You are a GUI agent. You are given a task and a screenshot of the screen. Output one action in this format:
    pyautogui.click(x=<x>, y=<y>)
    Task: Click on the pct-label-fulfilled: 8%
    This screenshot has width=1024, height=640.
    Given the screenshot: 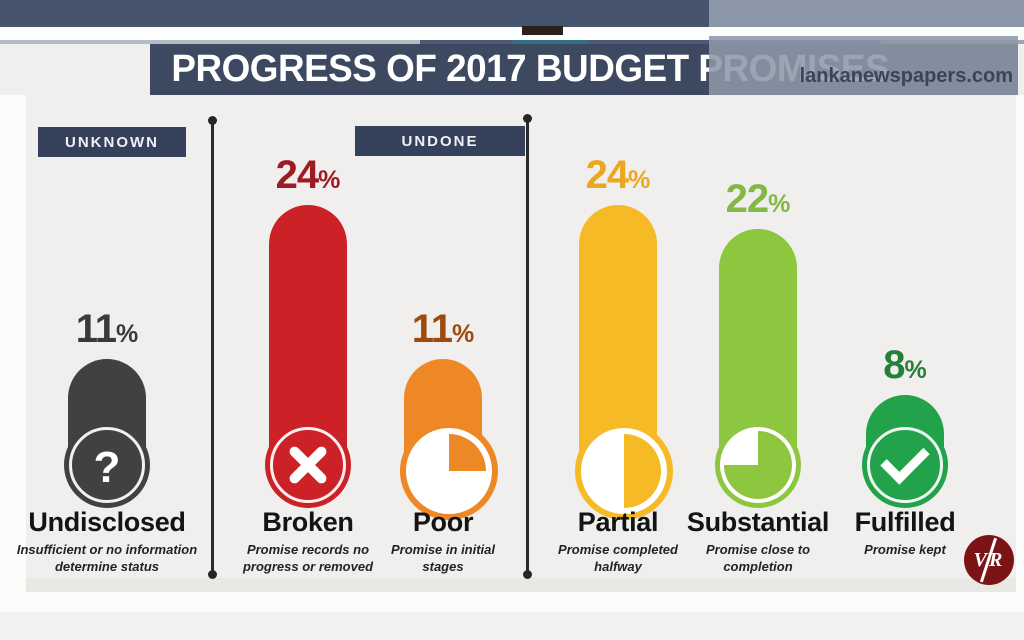 What is the action you would take?
    pyautogui.click(x=905, y=365)
    